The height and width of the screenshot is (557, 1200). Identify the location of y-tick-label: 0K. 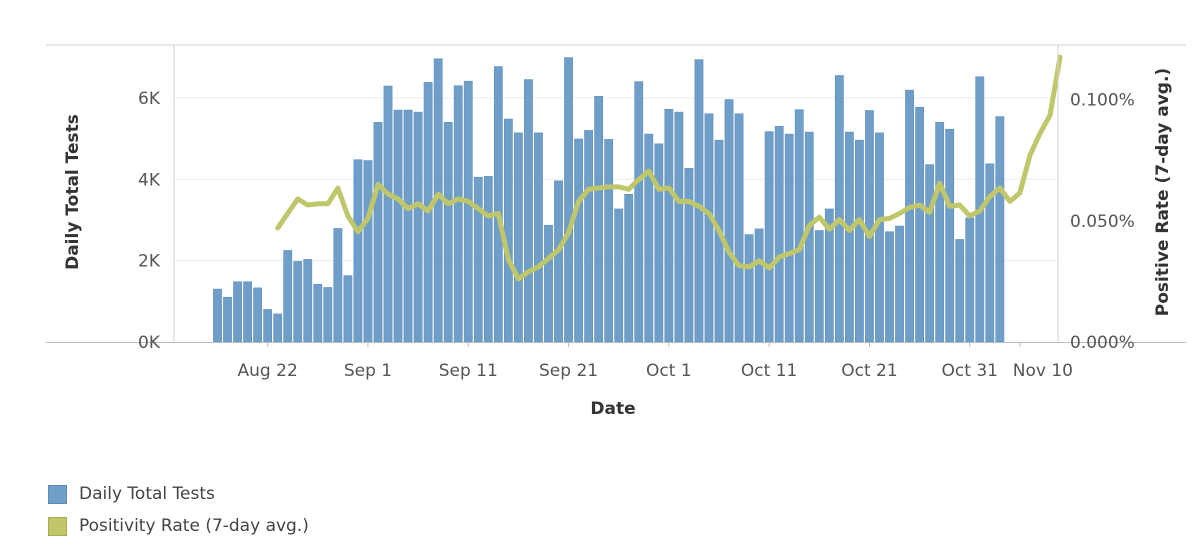
(149, 343).